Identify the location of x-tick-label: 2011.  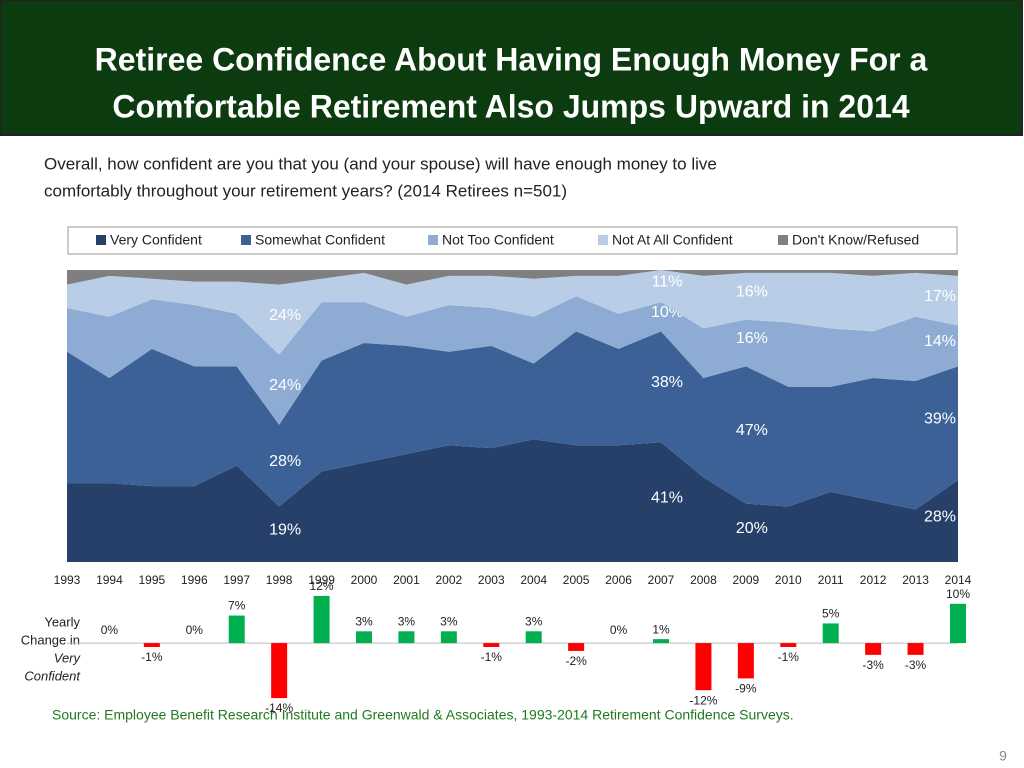
(831, 580).